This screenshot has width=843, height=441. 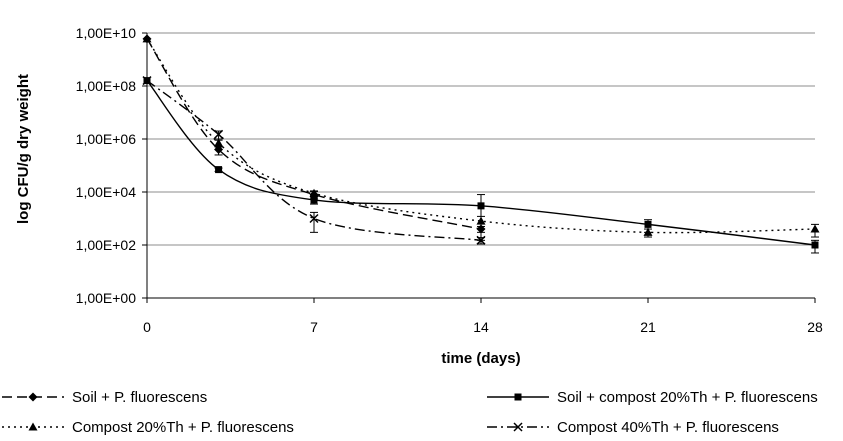 I want to click on y-tick-label: 1,00E+10, so click(x=106, y=33).